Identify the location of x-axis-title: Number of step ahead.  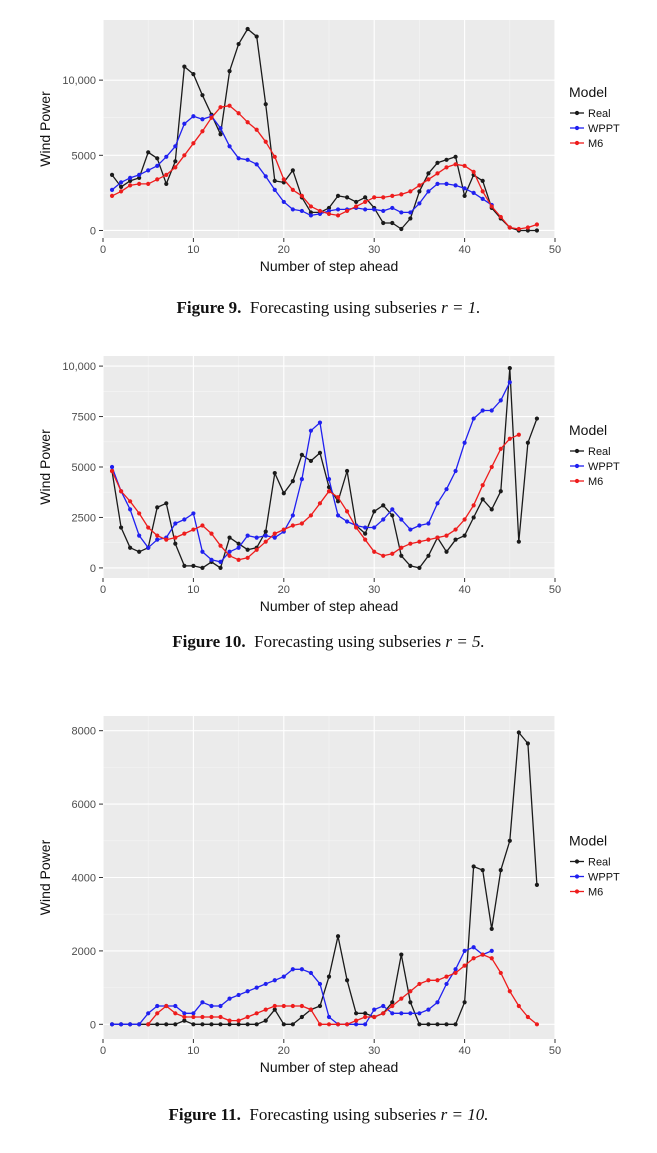
(329, 266).